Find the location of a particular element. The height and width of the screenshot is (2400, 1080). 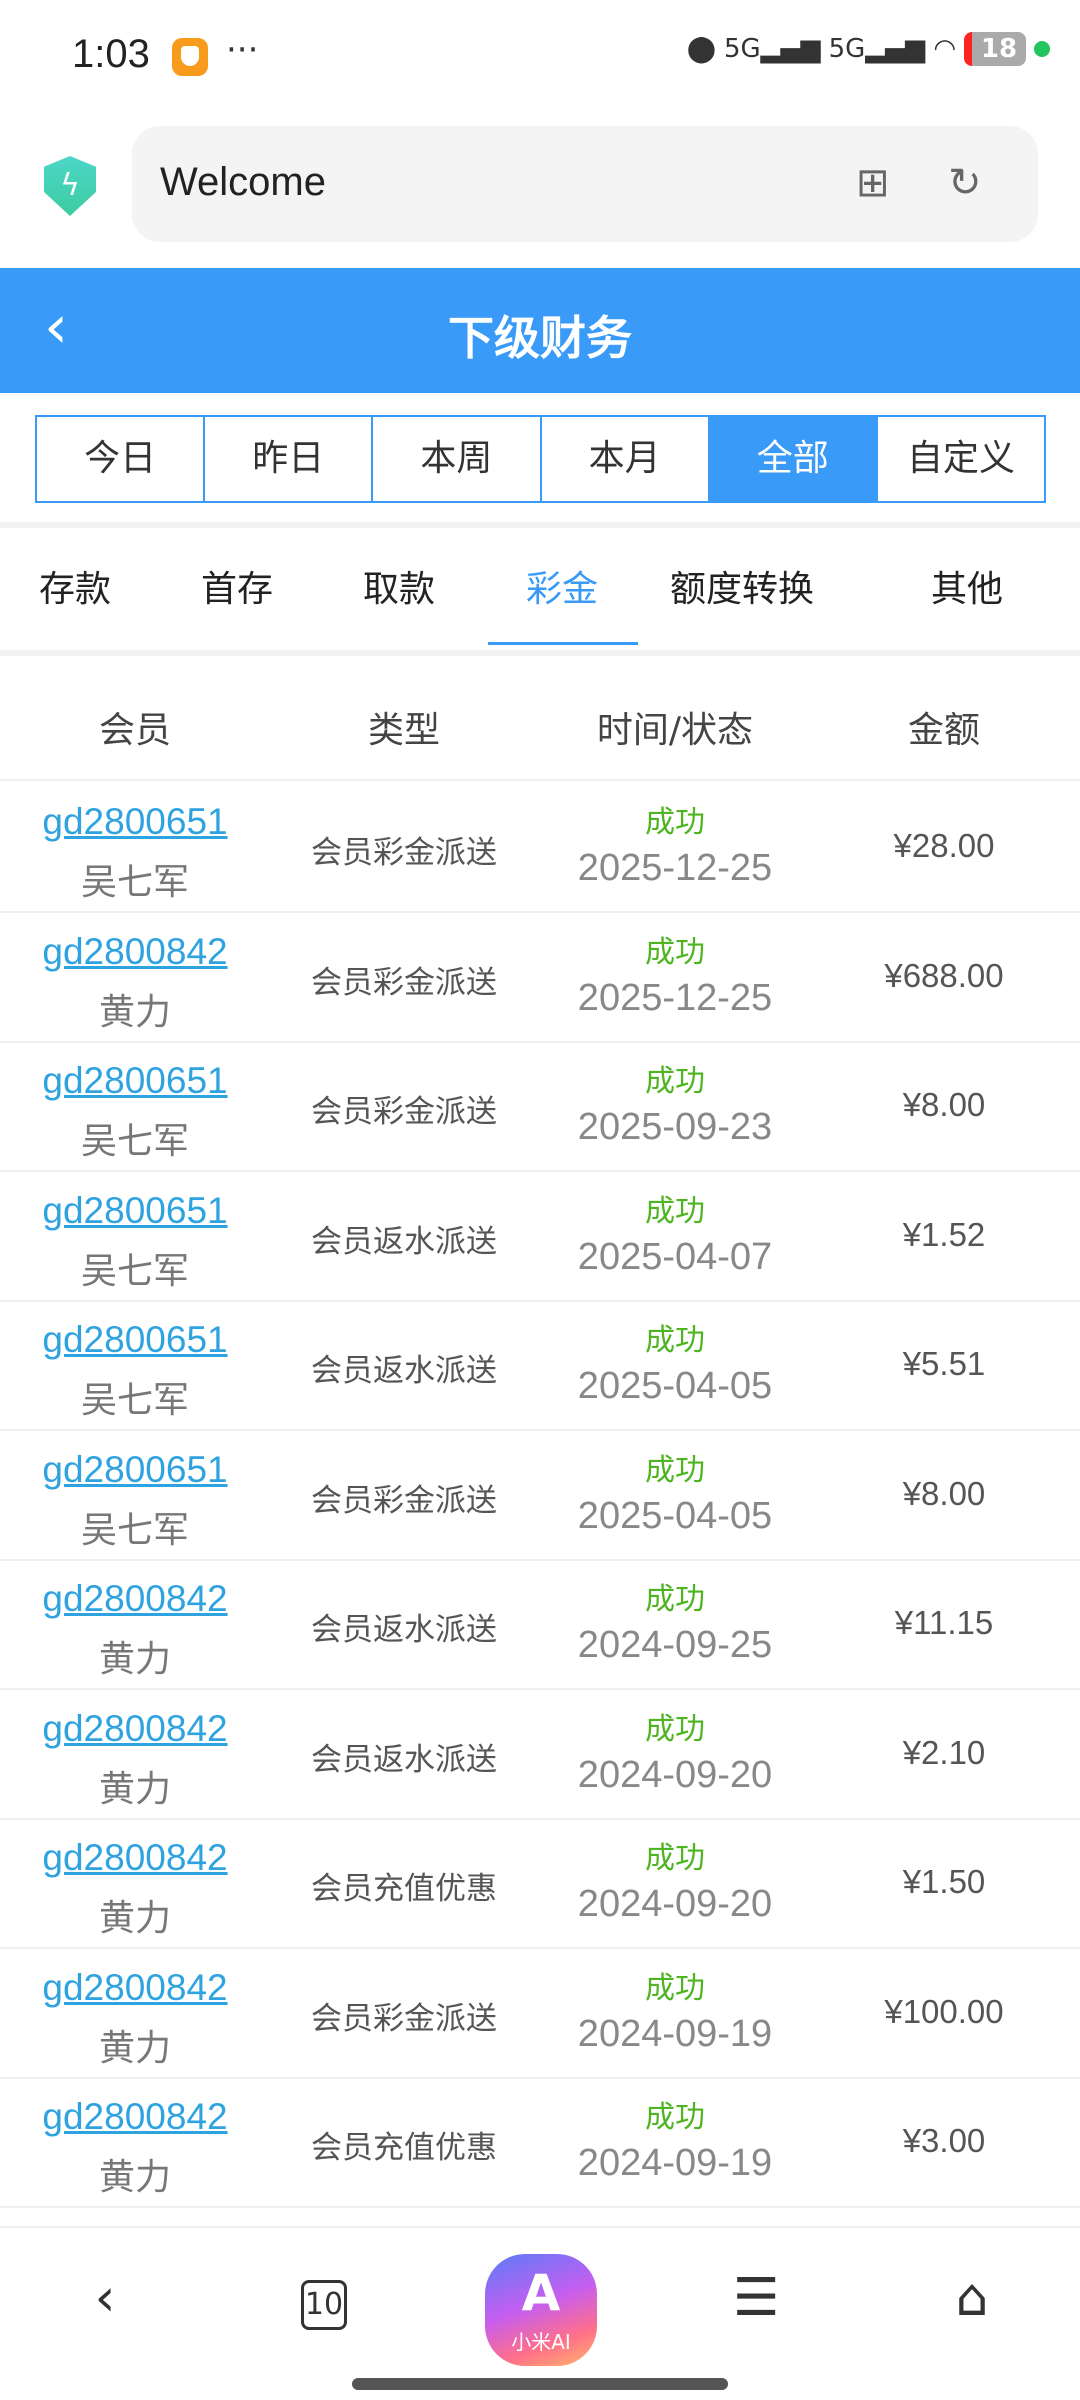

amount: ¥5.51 is located at coordinates (944, 1363).